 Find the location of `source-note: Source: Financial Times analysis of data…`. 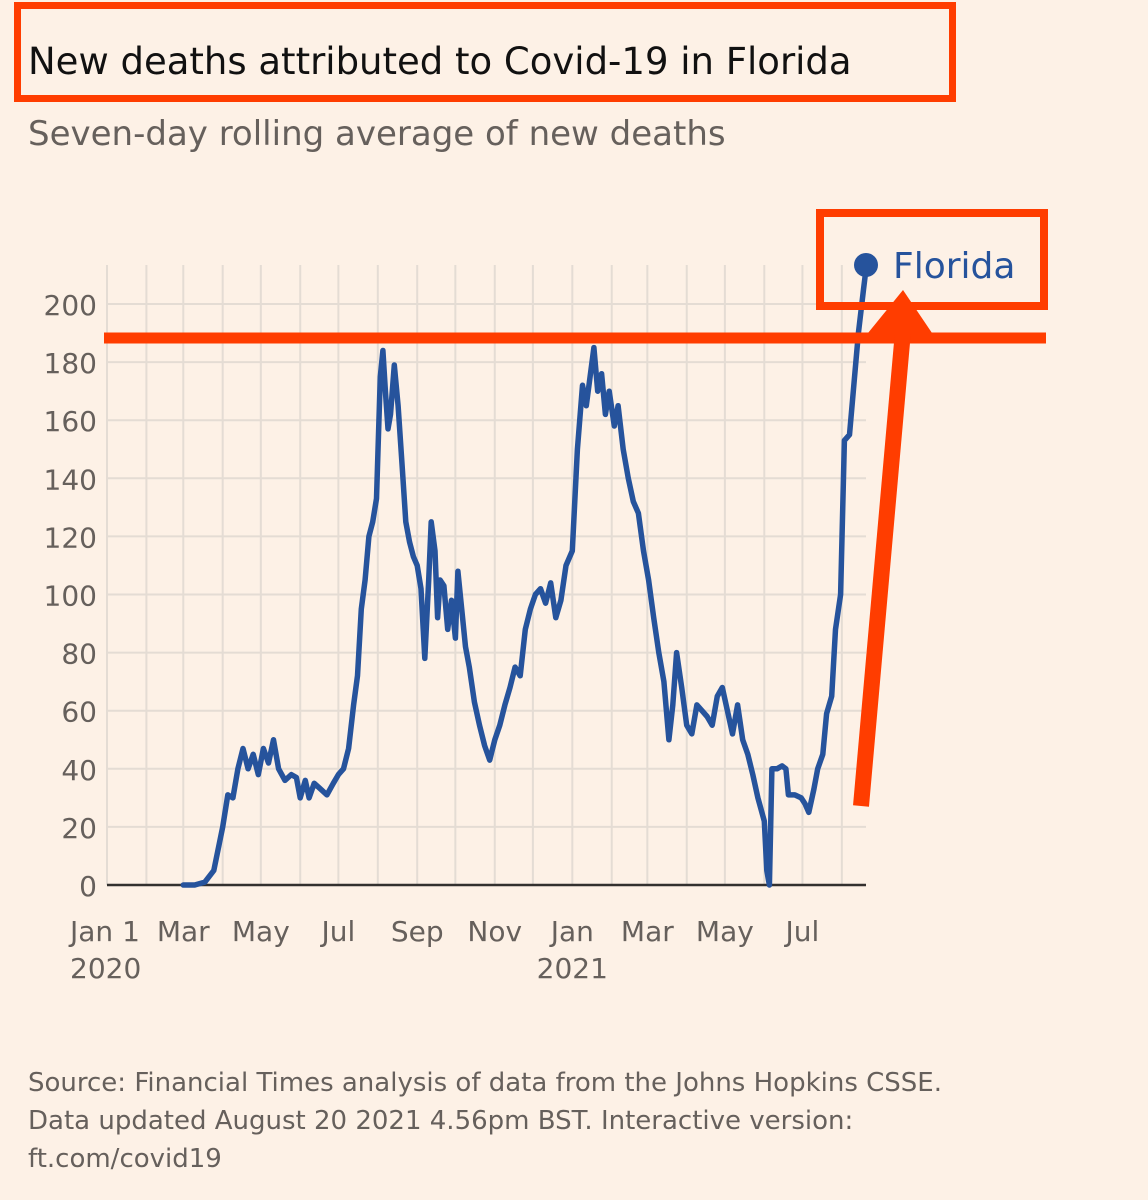

source-note: Source: Financial Times analysis of data… is located at coordinates (578, 1121).